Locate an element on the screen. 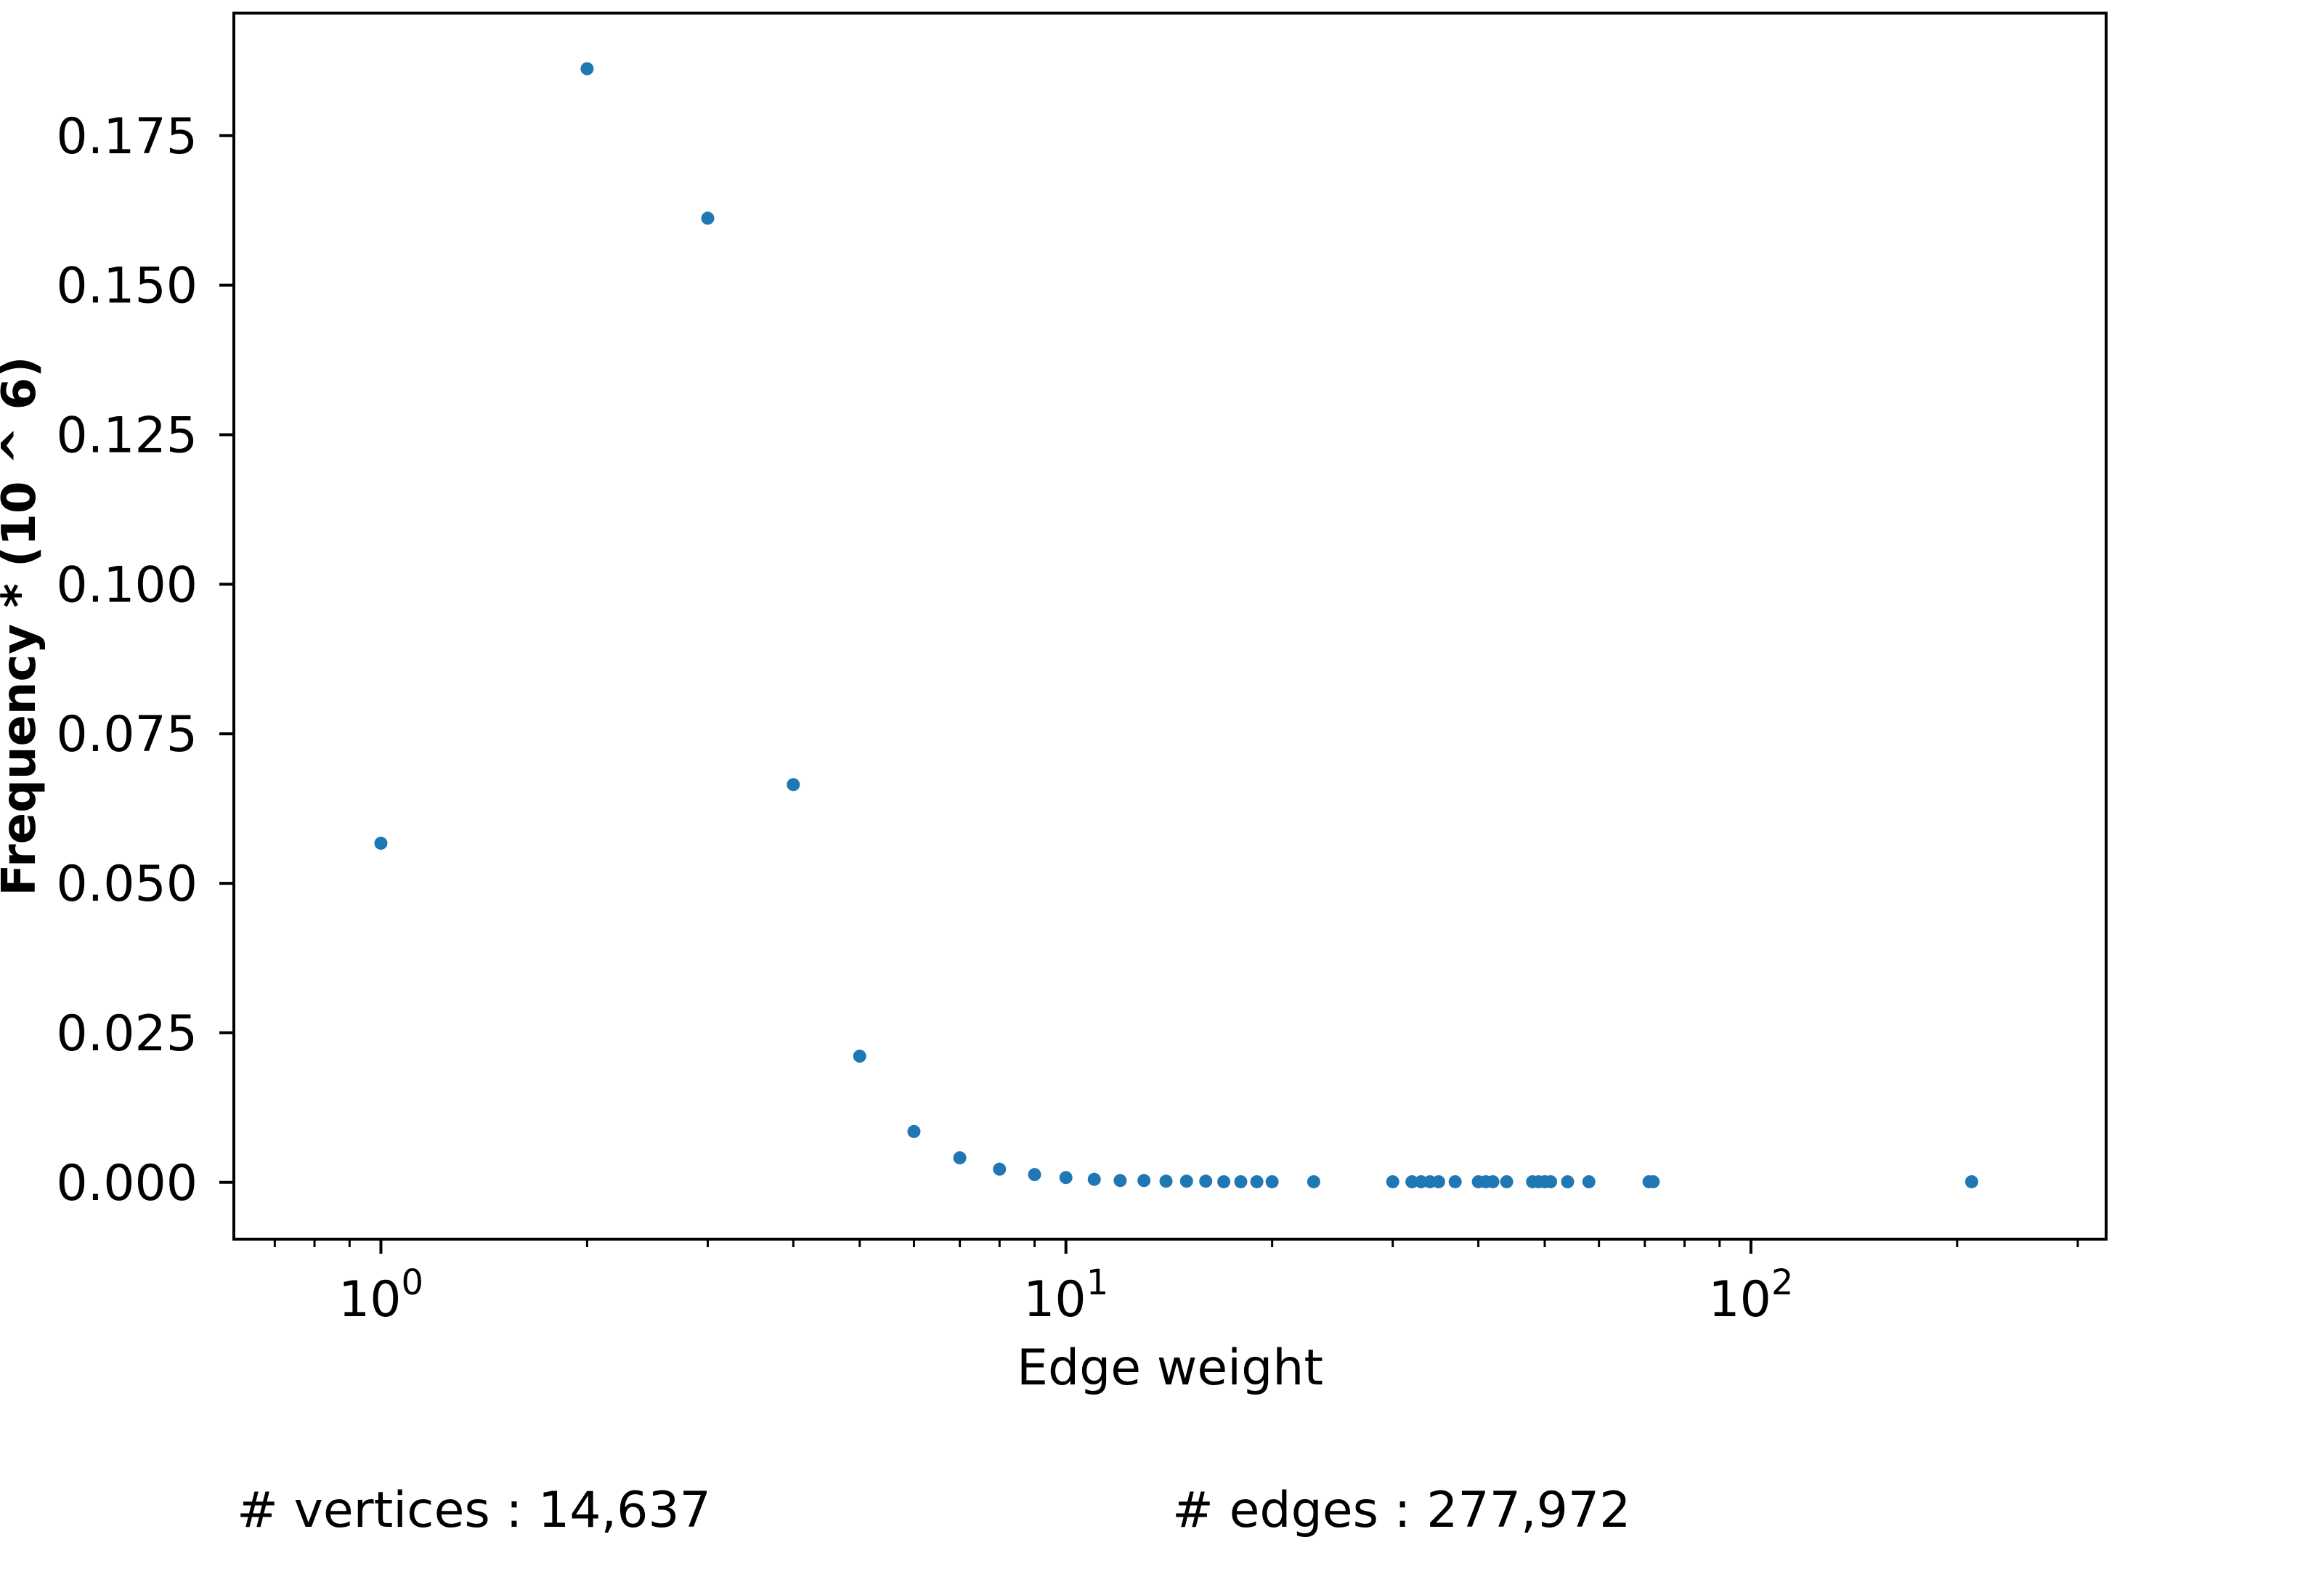 The width and height of the screenshot is (2324, 1582). x-axis-ticks: 10⁰ 10¹ 10² is located at coordinates (1065, 1284).